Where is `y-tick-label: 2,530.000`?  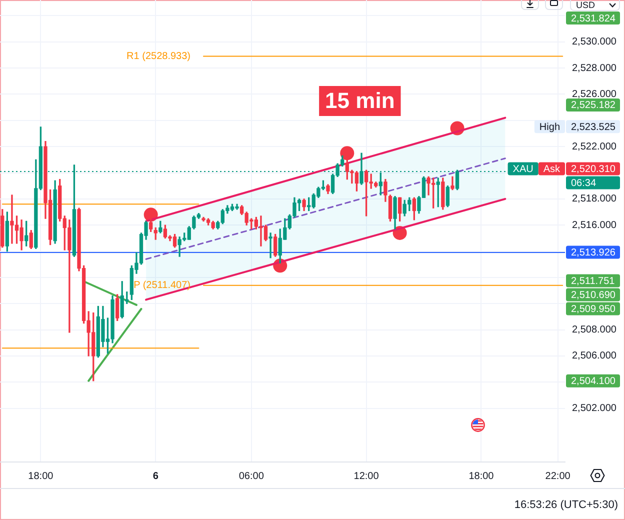 y-tick-label: 2,530.000 is located at coordinates (594, 42).